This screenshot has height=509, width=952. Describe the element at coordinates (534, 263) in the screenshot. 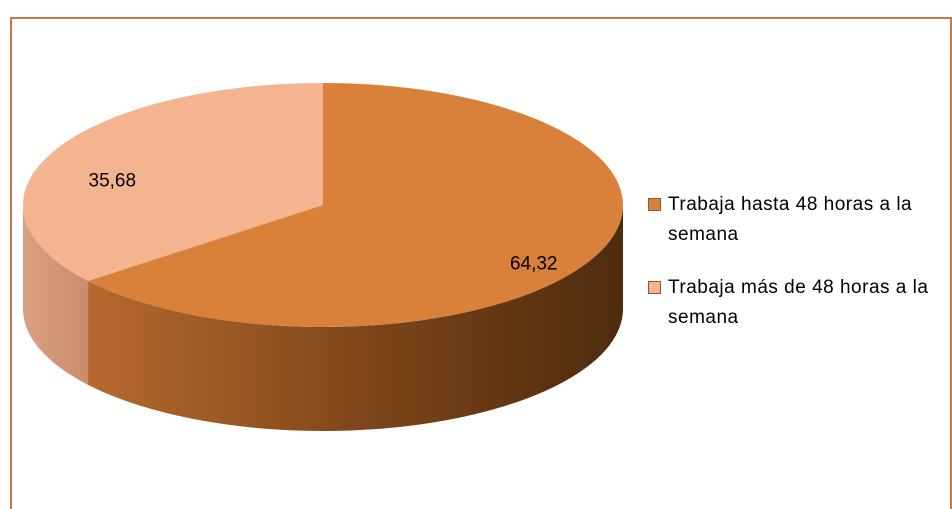

I see `data-label: 64,32` at that location.